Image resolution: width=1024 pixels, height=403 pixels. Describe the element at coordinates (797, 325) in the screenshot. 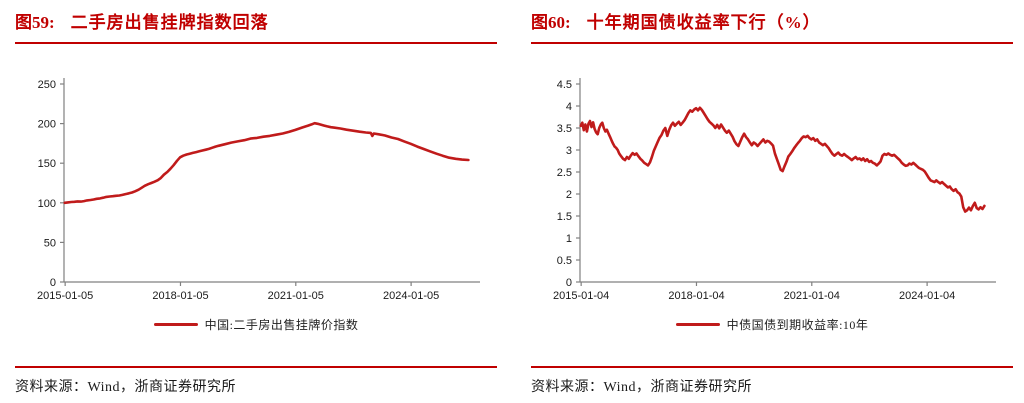

I see `legend-label: 中债国债到期收益率:10年` at that location.